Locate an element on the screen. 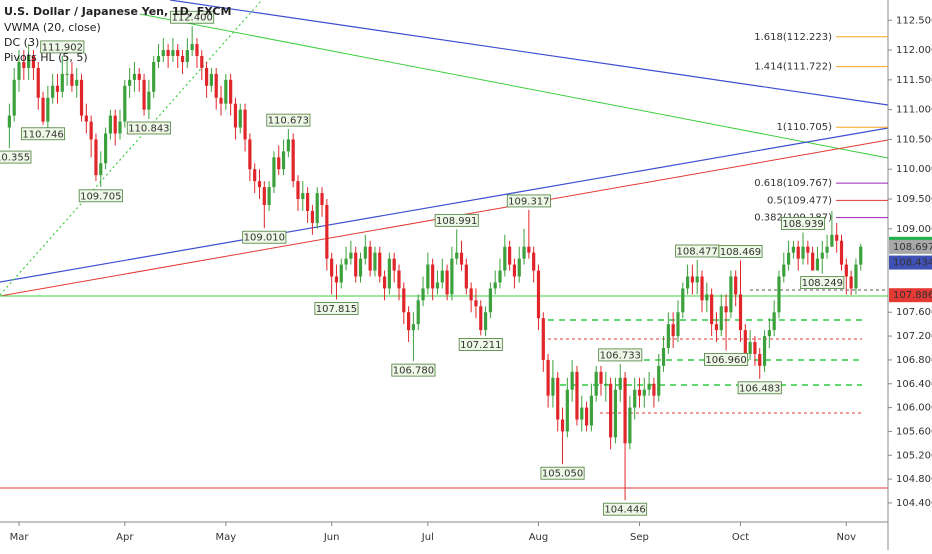 This screenshot has width=932, height=554. pivot-label: 106.733 is located at coordinates (620, 355).